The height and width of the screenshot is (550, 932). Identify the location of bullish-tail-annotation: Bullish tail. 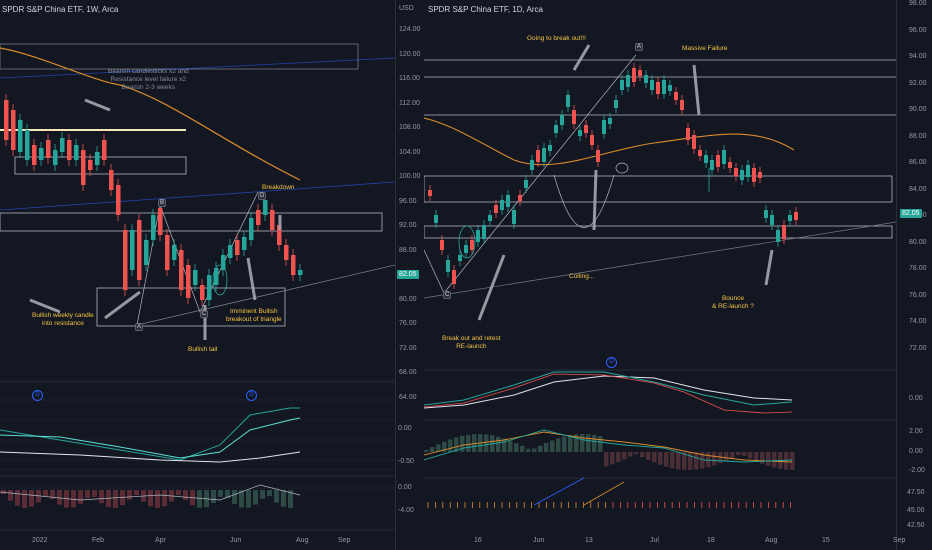
(203, 349).